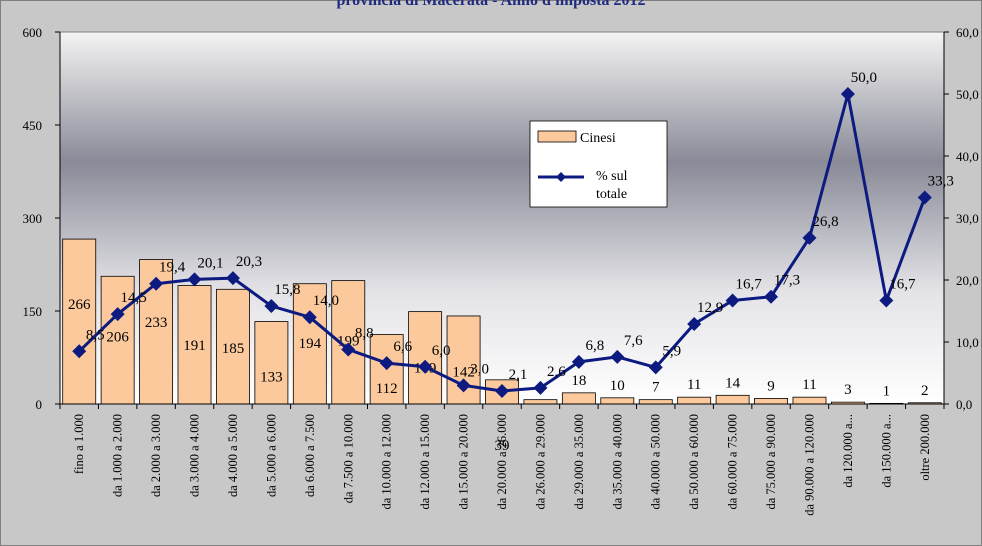 Image resolution: width=982 pixels, height=546 pixels. Describe the element at coordinates (787, 281) in the screenshot. I see `line-data-label: 17,3` at that location.